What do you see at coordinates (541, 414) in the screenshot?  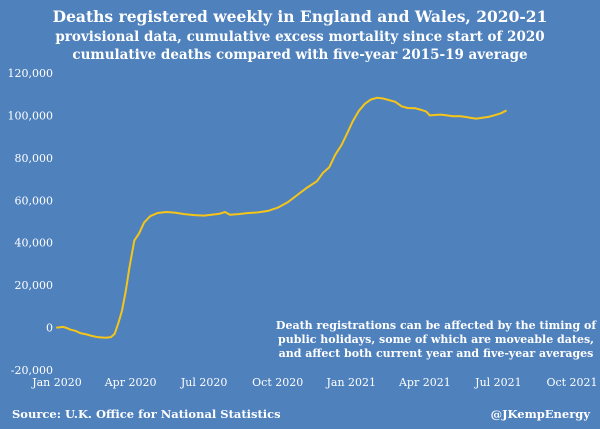 I see `author-credit: @JKempEnergy` at bounding box center [541, 414].